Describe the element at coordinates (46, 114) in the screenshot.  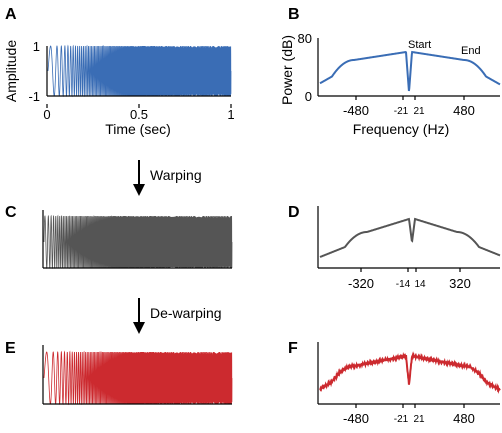
I see `x-tick-a-0: 0` at that location.